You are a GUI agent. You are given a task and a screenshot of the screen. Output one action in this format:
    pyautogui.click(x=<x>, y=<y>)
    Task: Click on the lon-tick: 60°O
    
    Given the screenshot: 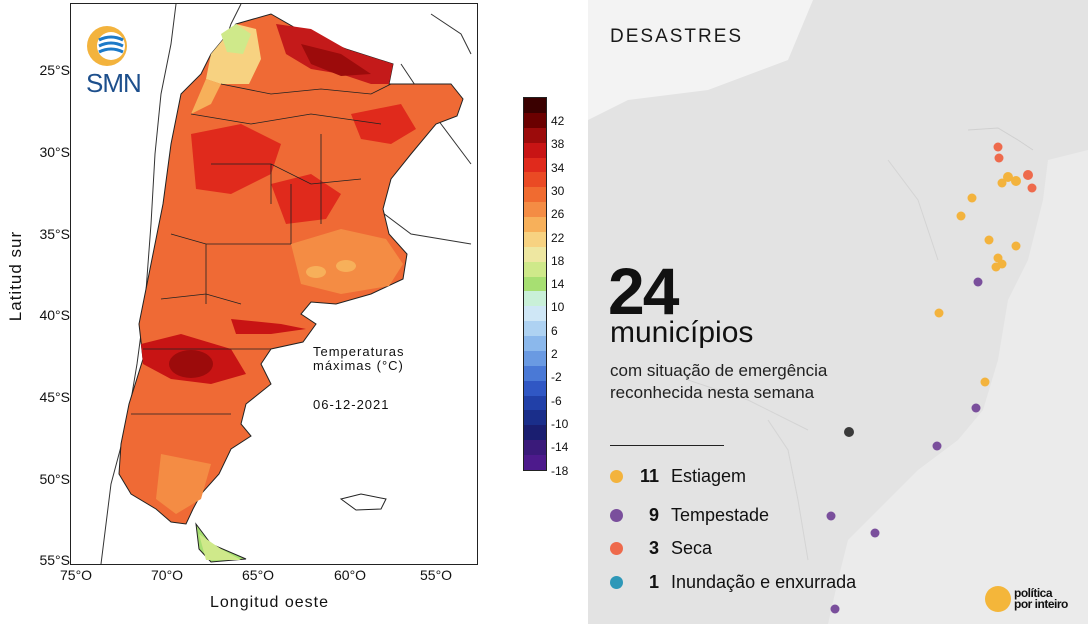 What is the action you would take?
    pyautogui.click(x=350, y=575)
    